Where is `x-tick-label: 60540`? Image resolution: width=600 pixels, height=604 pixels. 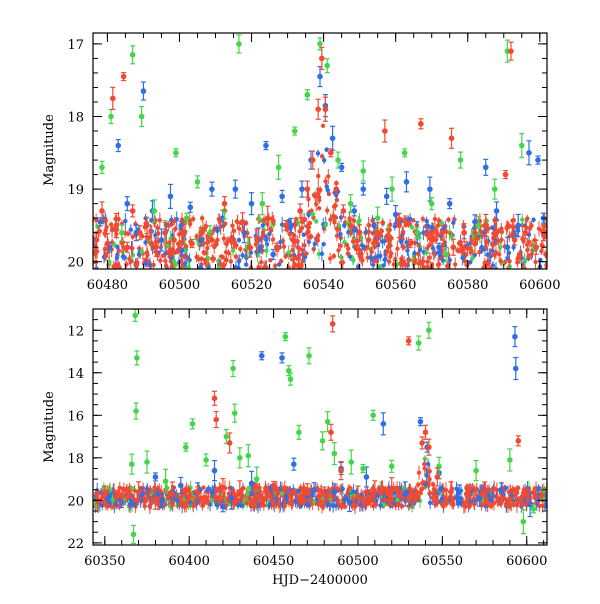 x-tick-label: 60540 is located at coordinates (323, 285).